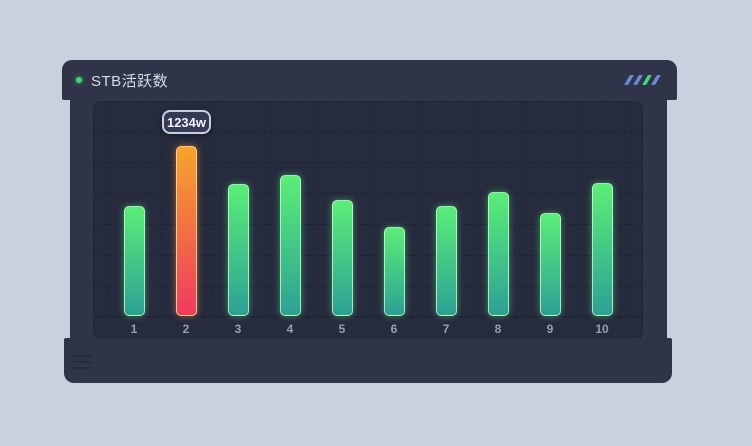 Image resolution: width=752 pixels, height=446 pixels. Describe the element at coordinates (602, 328) in the screenshot. I see `x-tick-label: 10` at that location.